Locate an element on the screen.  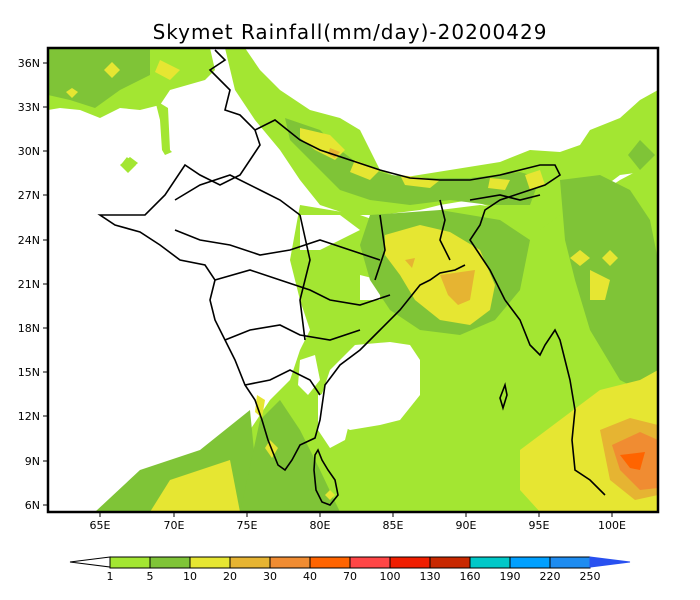
x-tick-70E: 70E is located at coordinates (174, 522).